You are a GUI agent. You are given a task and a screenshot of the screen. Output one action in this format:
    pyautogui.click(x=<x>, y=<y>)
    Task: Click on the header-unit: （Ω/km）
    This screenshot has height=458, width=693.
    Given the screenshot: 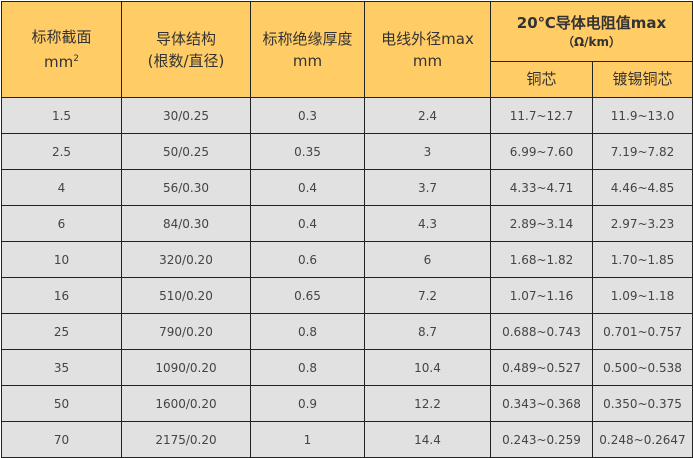 What is the action you would take?
    pyautogui.click(x=591, y=42)
    